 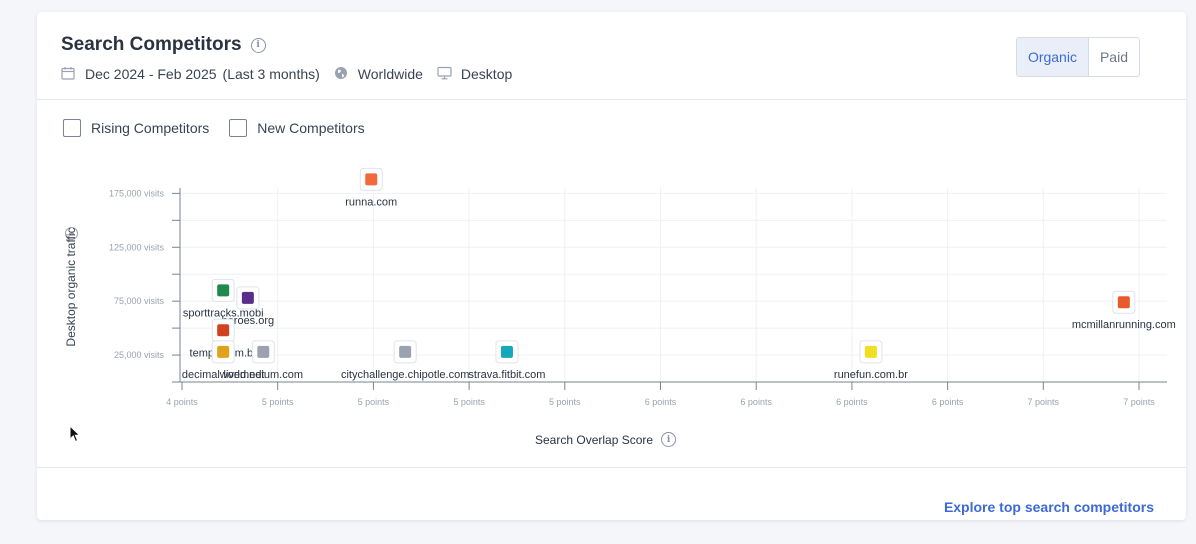 I want to click on mouse-cursor-icon, so click(x=75, y=434).